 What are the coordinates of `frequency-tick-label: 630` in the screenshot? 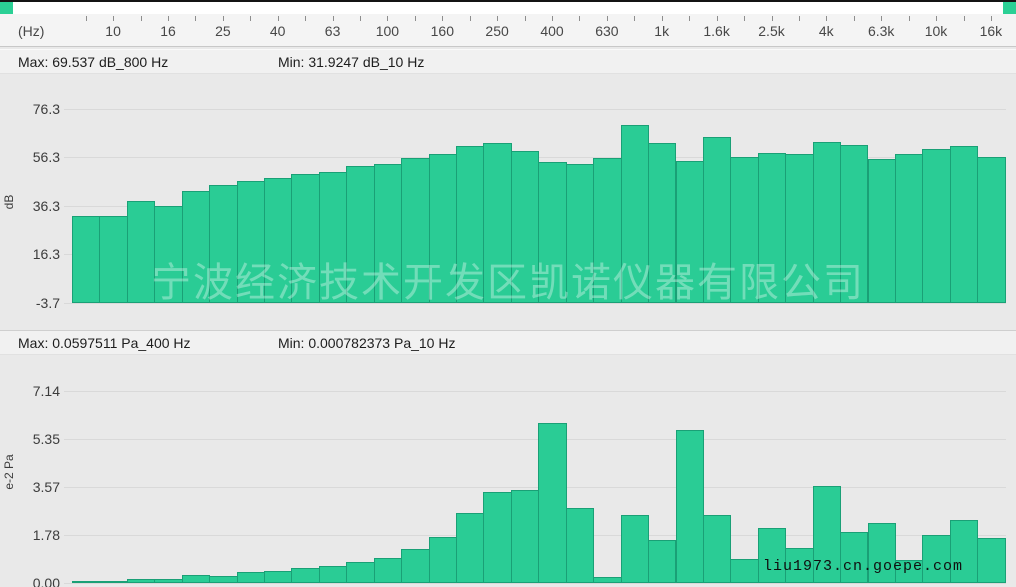 It's located at (607, 31).